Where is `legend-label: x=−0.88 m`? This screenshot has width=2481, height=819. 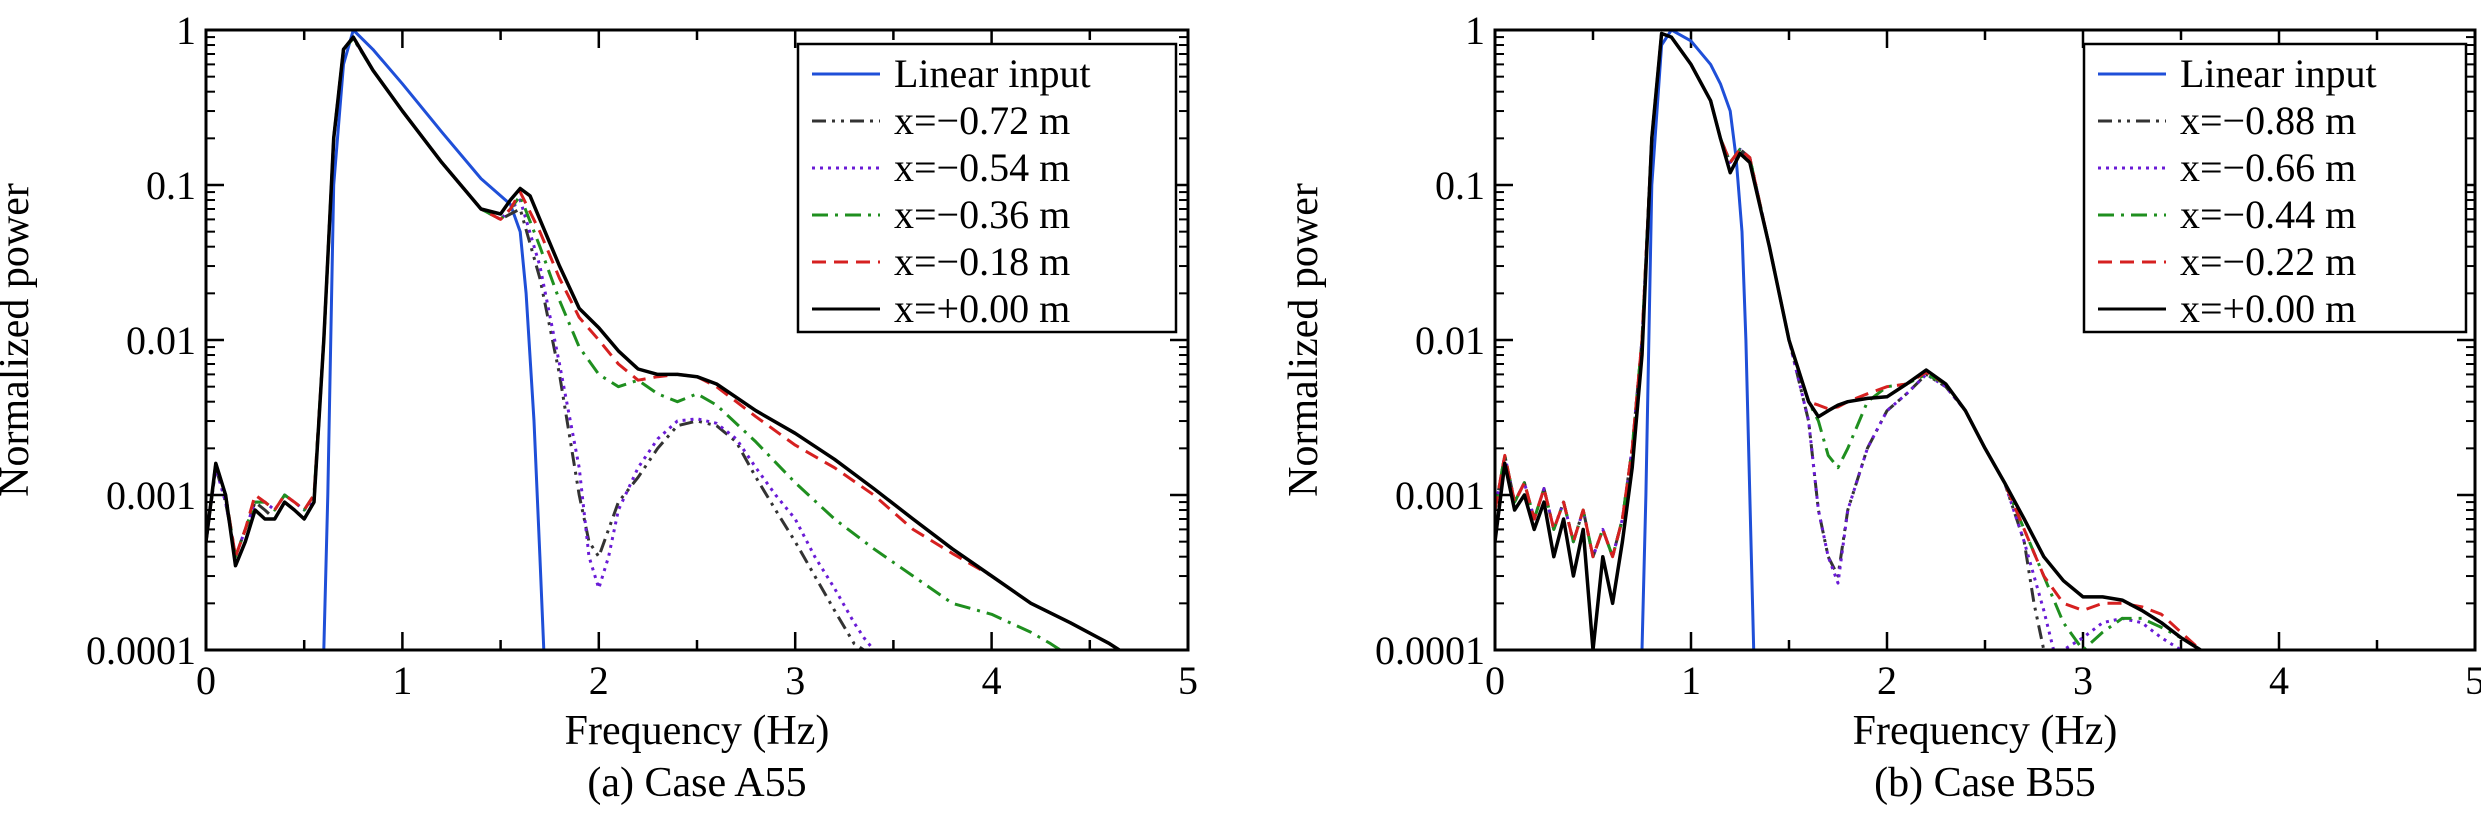
legend-label: x=−0.88 m is located at coordinates (2268, 120).